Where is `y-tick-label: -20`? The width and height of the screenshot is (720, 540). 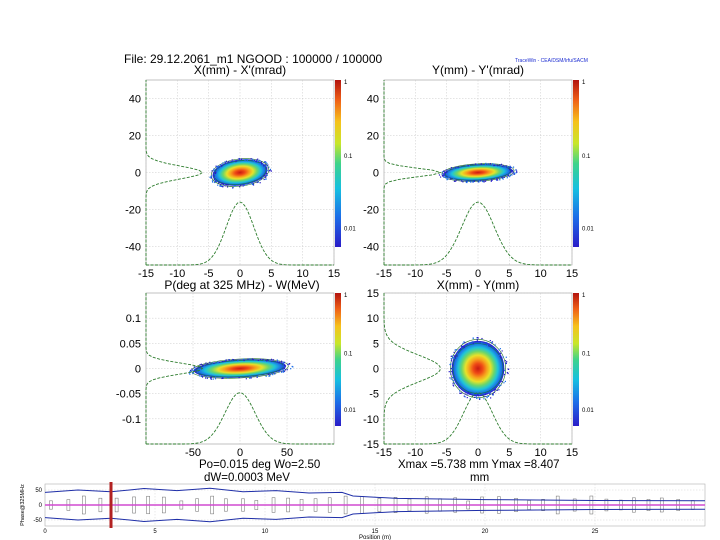 y-tick-label: -20 is located at coordinates (133, 211).